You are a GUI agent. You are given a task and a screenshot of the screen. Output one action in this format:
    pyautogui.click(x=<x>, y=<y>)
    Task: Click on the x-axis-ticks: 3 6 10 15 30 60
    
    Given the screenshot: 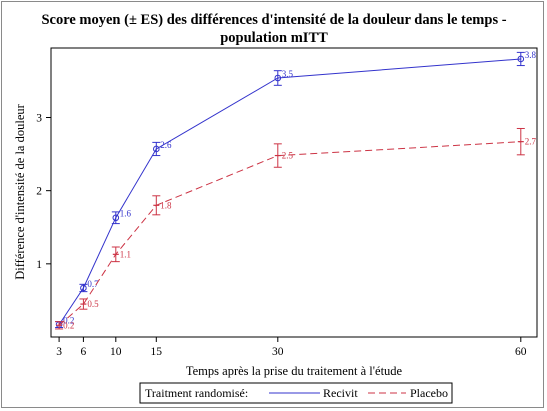 What is the action you would take?
    pyautogui.click(x=291, y=347)
    